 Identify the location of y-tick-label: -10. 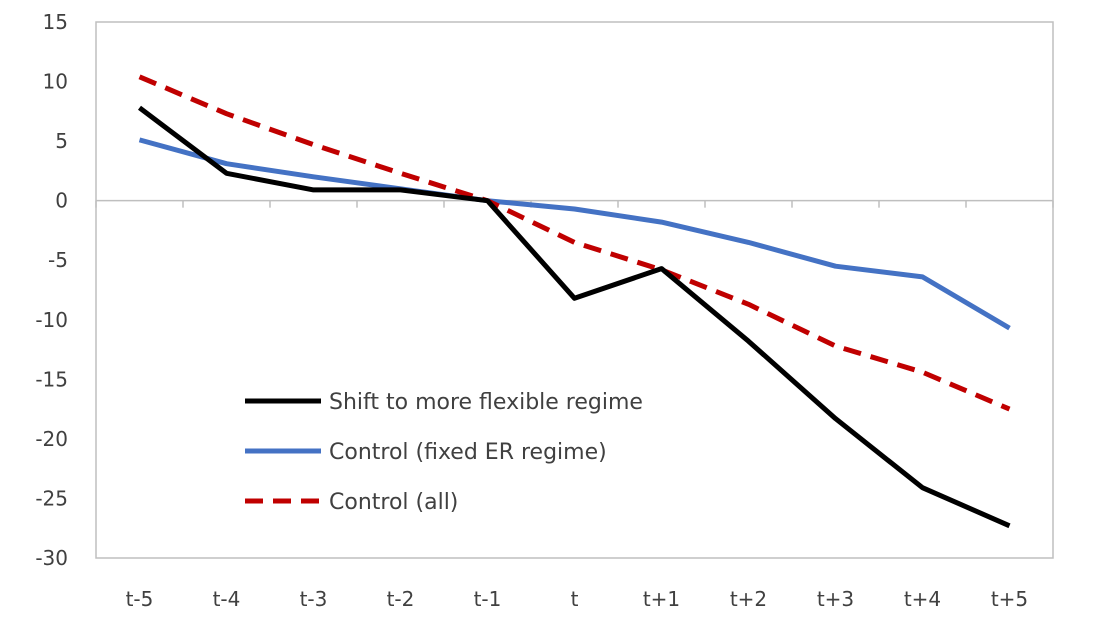
(51, 320).